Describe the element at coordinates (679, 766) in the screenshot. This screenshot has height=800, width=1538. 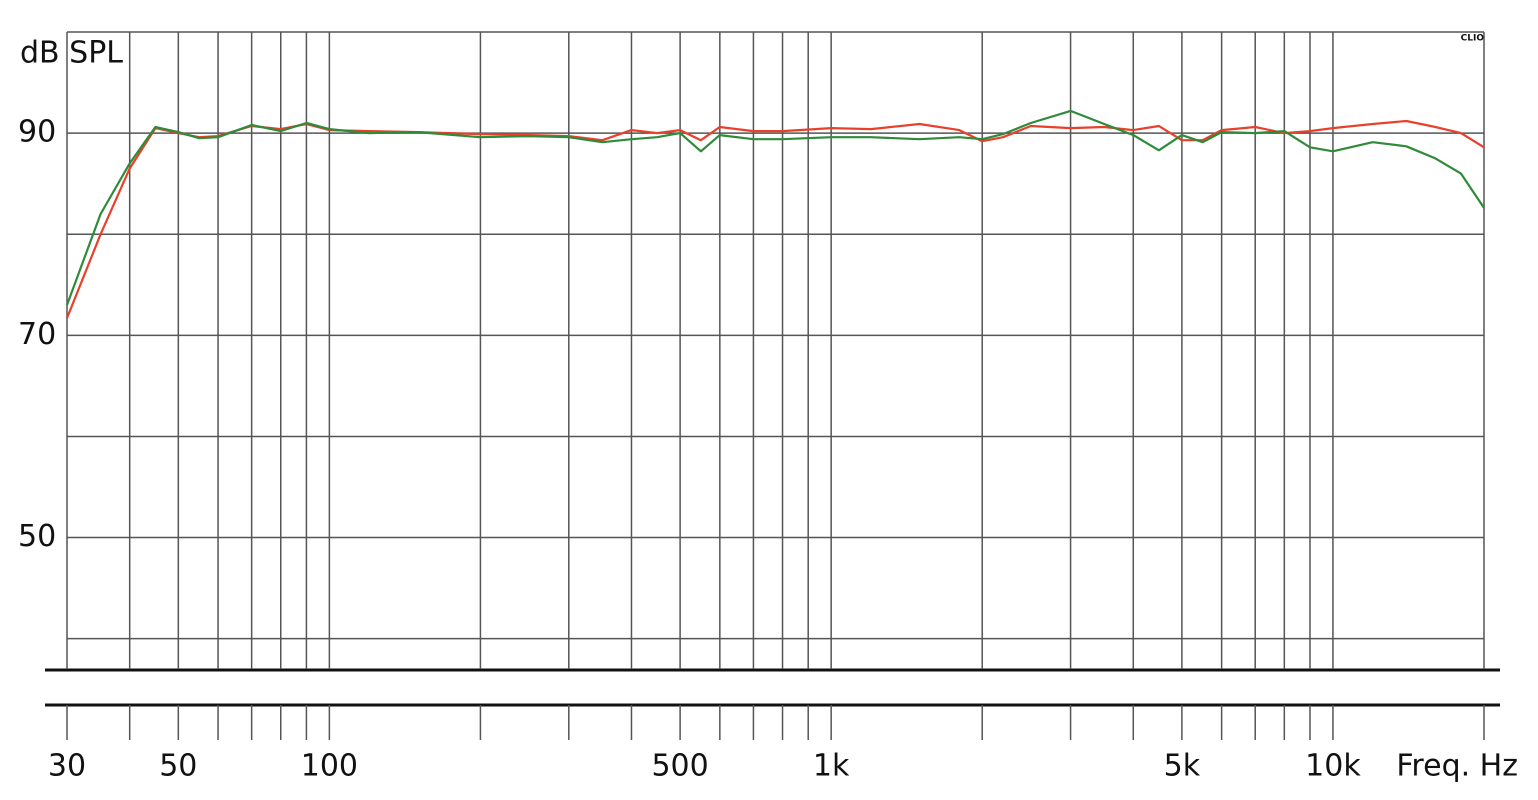
I see `x-tick-label: 500` at that location.